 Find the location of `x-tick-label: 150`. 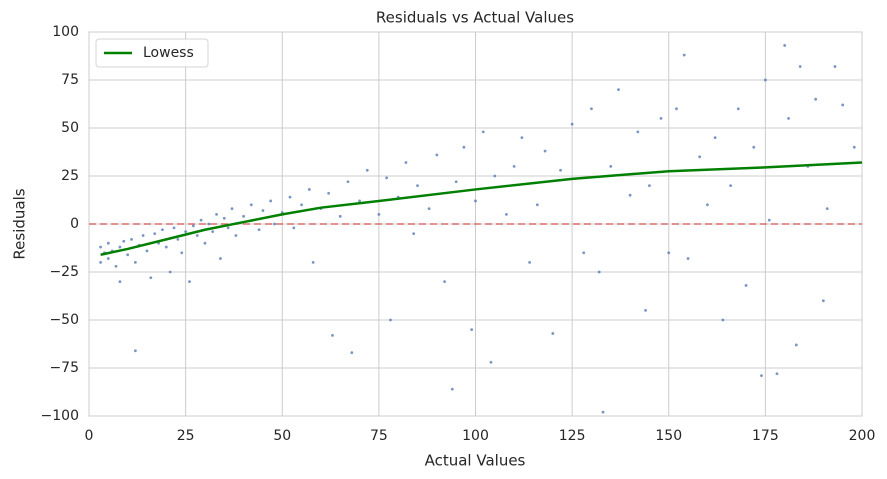

x-tick-label: 150 is located at coordinates (668, 436).